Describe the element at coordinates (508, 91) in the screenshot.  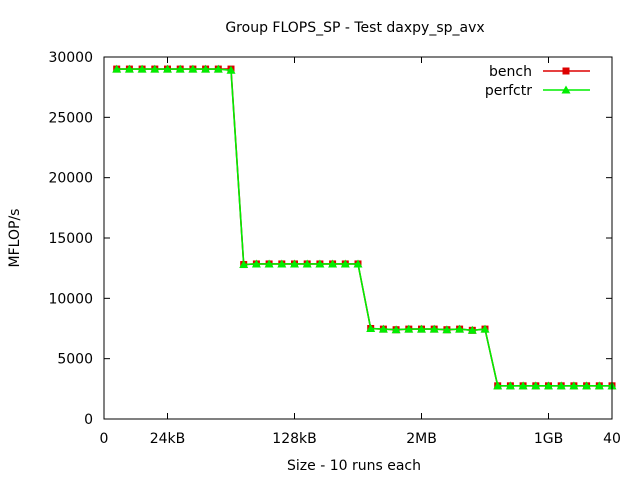
I see `legend-label-perfctr: perfctr` at that location.